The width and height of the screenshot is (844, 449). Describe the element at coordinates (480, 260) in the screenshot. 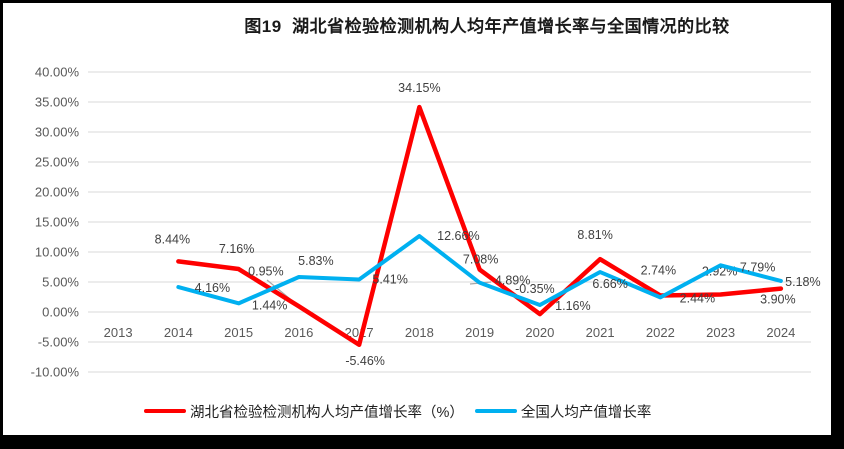

I see `data-label: 7.08%` at that location.